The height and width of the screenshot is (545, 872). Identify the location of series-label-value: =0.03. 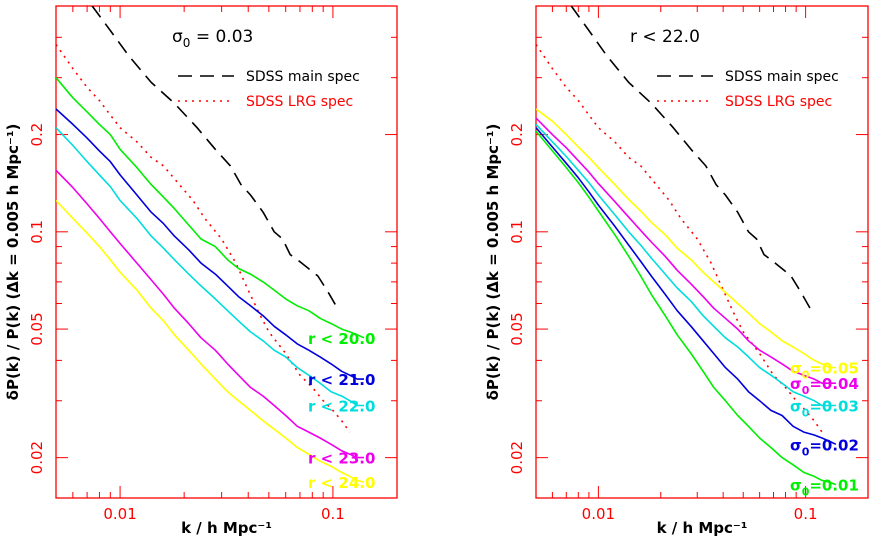
(834, 407).